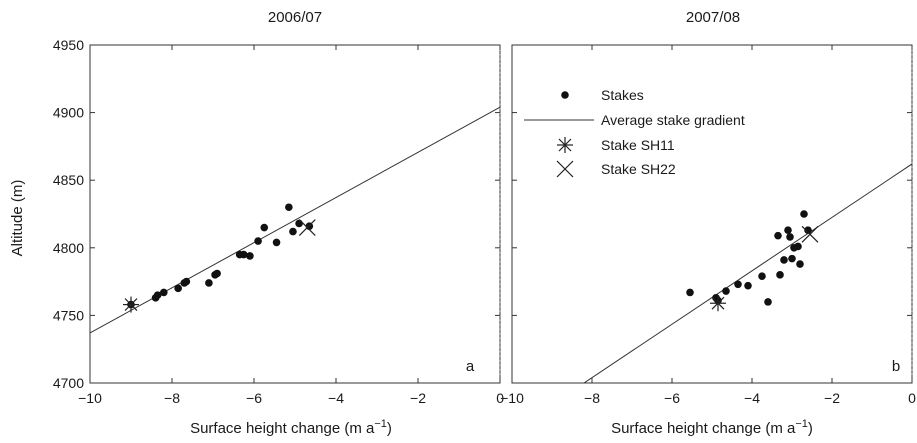 The height and width of the screenshot is (443, 917). What do you see at coordinates (622, 95) in the screenshot?
I see `legend-stakes-label: Stakes` at bounding box center [622, 95].